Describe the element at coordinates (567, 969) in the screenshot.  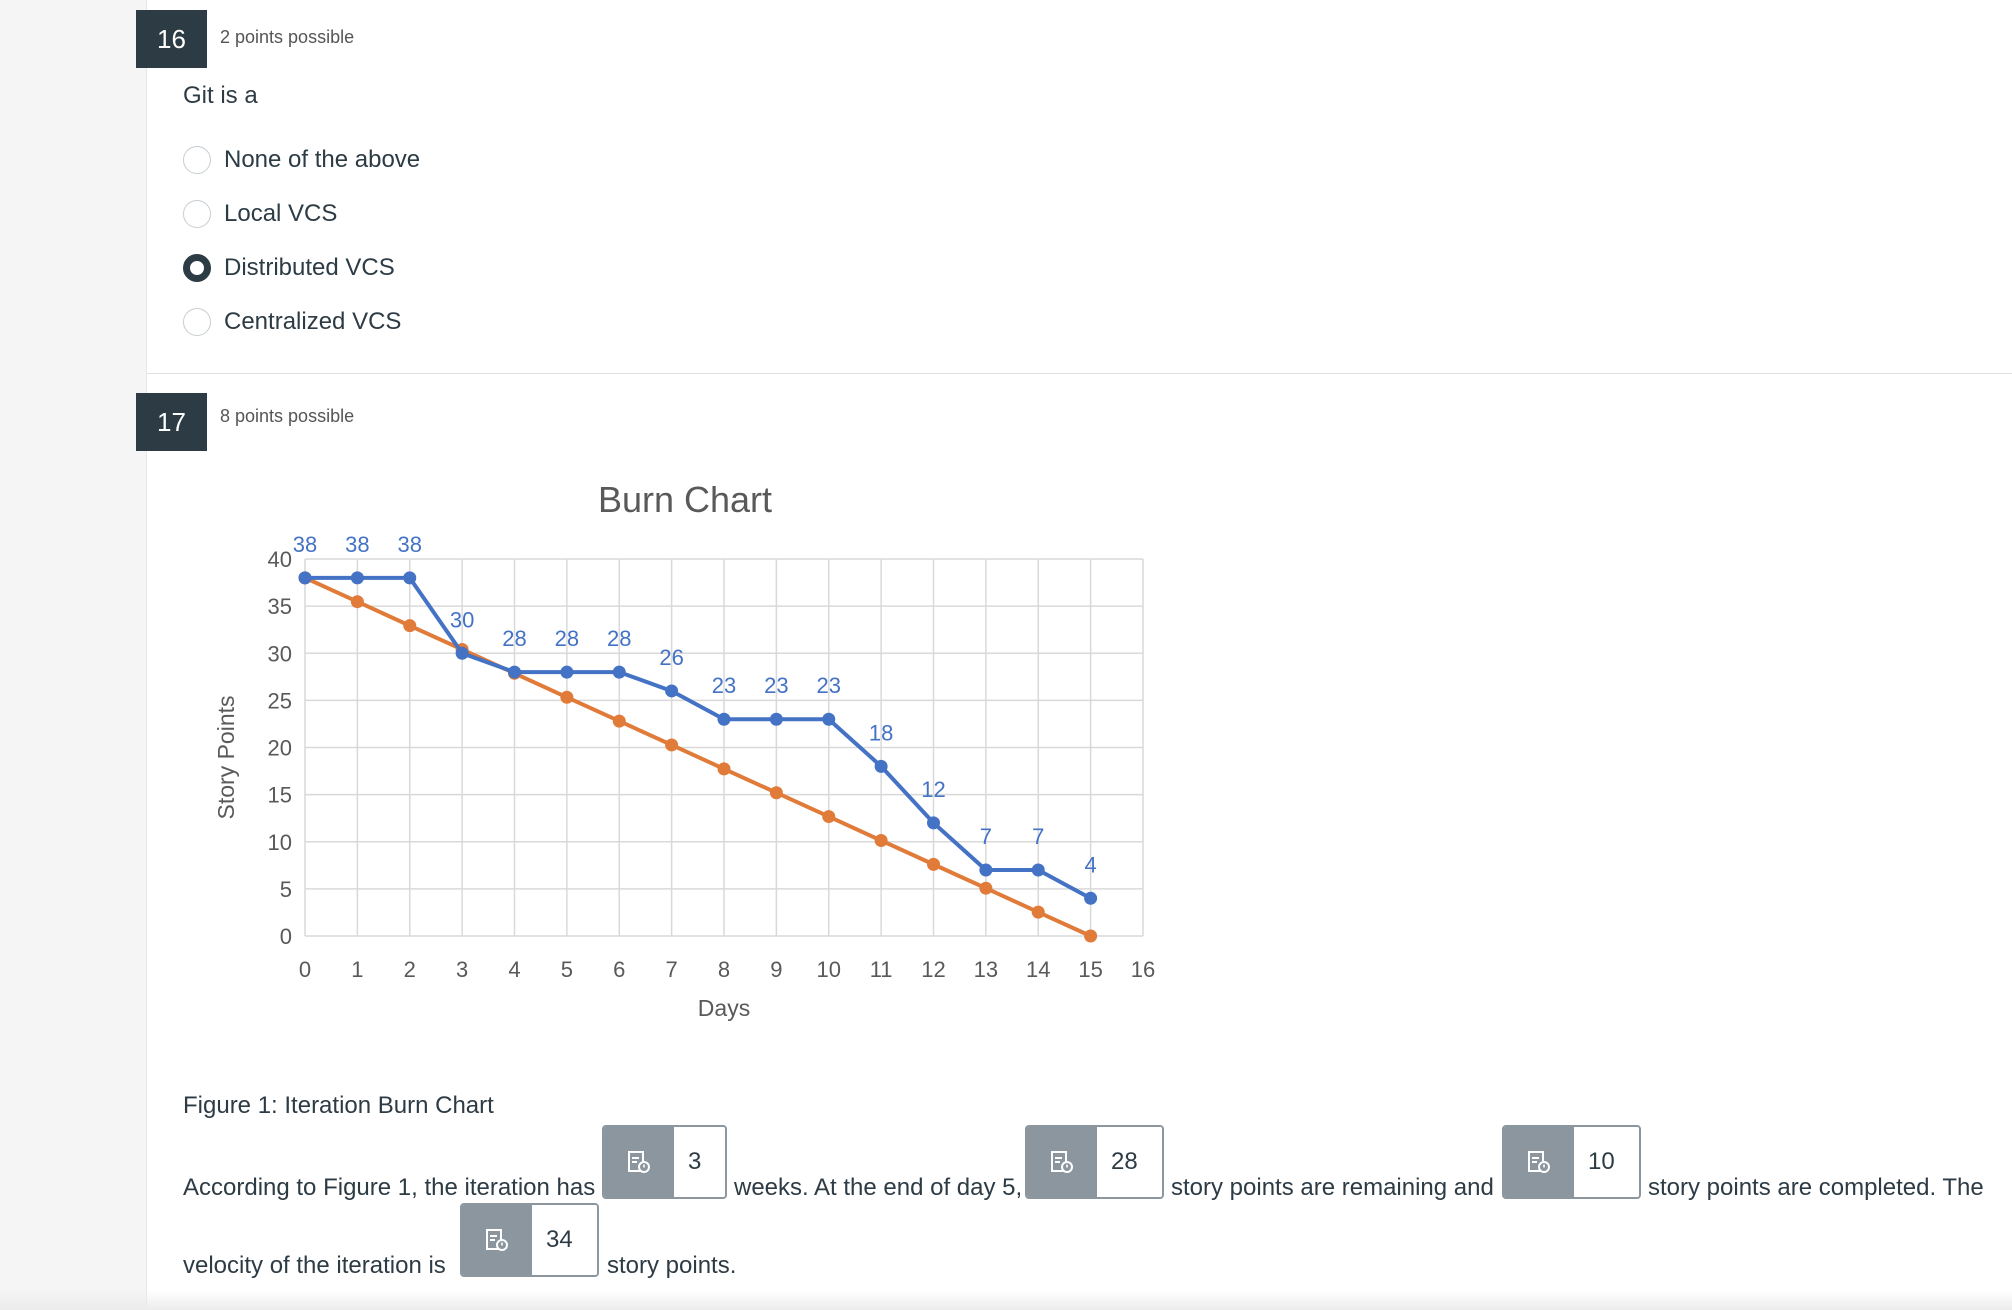
I see `x-tick-label: 5` at that location.